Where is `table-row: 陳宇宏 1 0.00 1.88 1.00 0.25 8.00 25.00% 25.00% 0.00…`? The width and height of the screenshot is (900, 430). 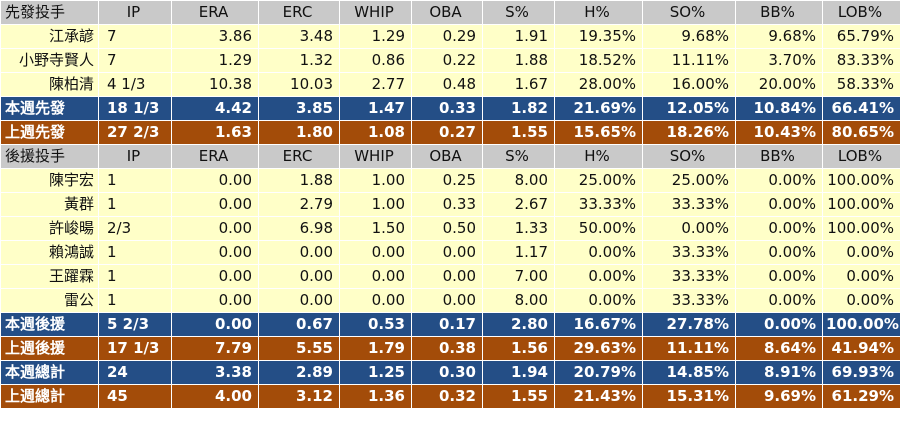
table-row: 陳宇宏 1 0.00 1.88 1.00 0.25 8.00 25.00% 25.00% 0.00… is located at coordinates (450, 180).